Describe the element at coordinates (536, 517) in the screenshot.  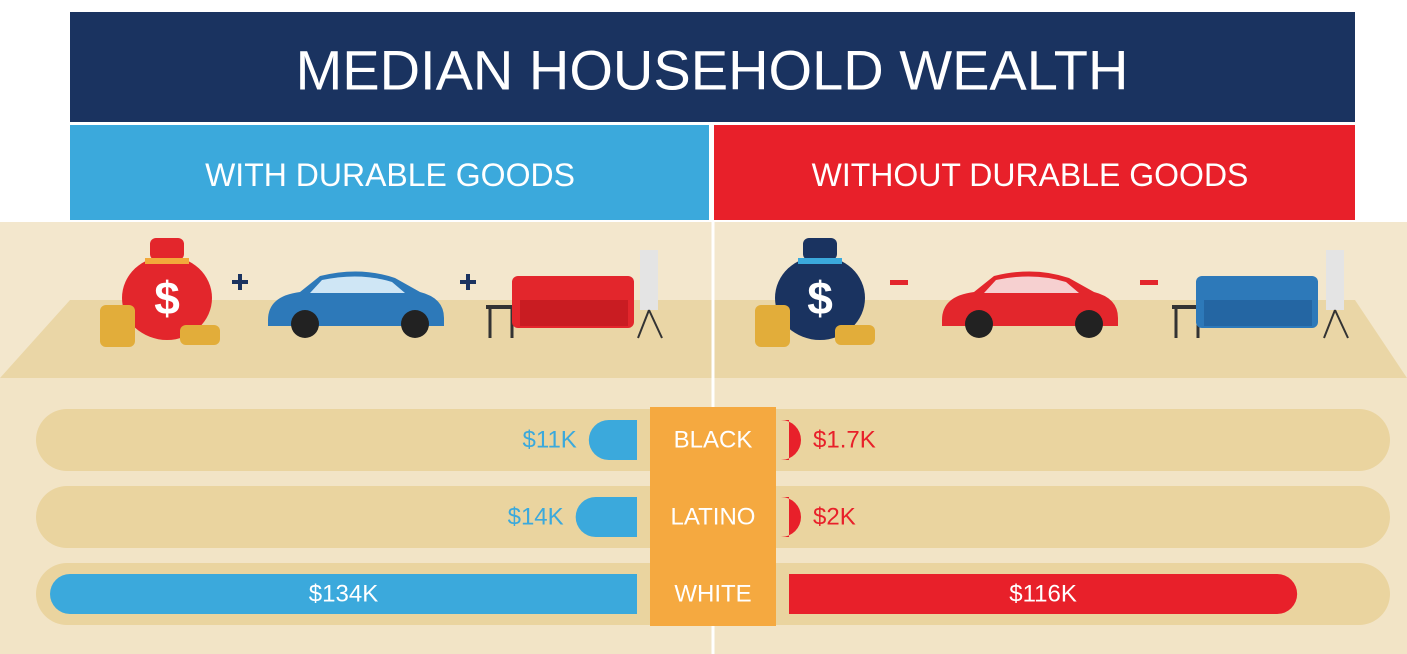
I see `value-label: $14K` at that location.